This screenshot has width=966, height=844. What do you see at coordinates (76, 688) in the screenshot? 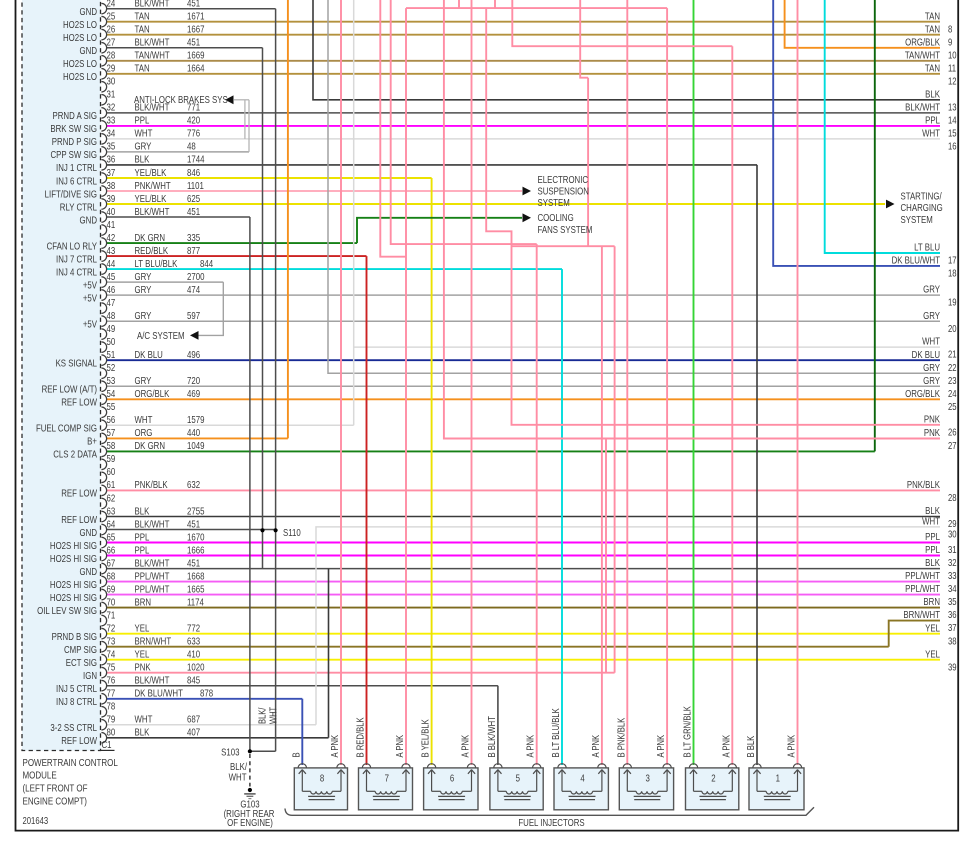
I see `svg-text: INJ 5 CTRL` at bounding box center [76, 688].